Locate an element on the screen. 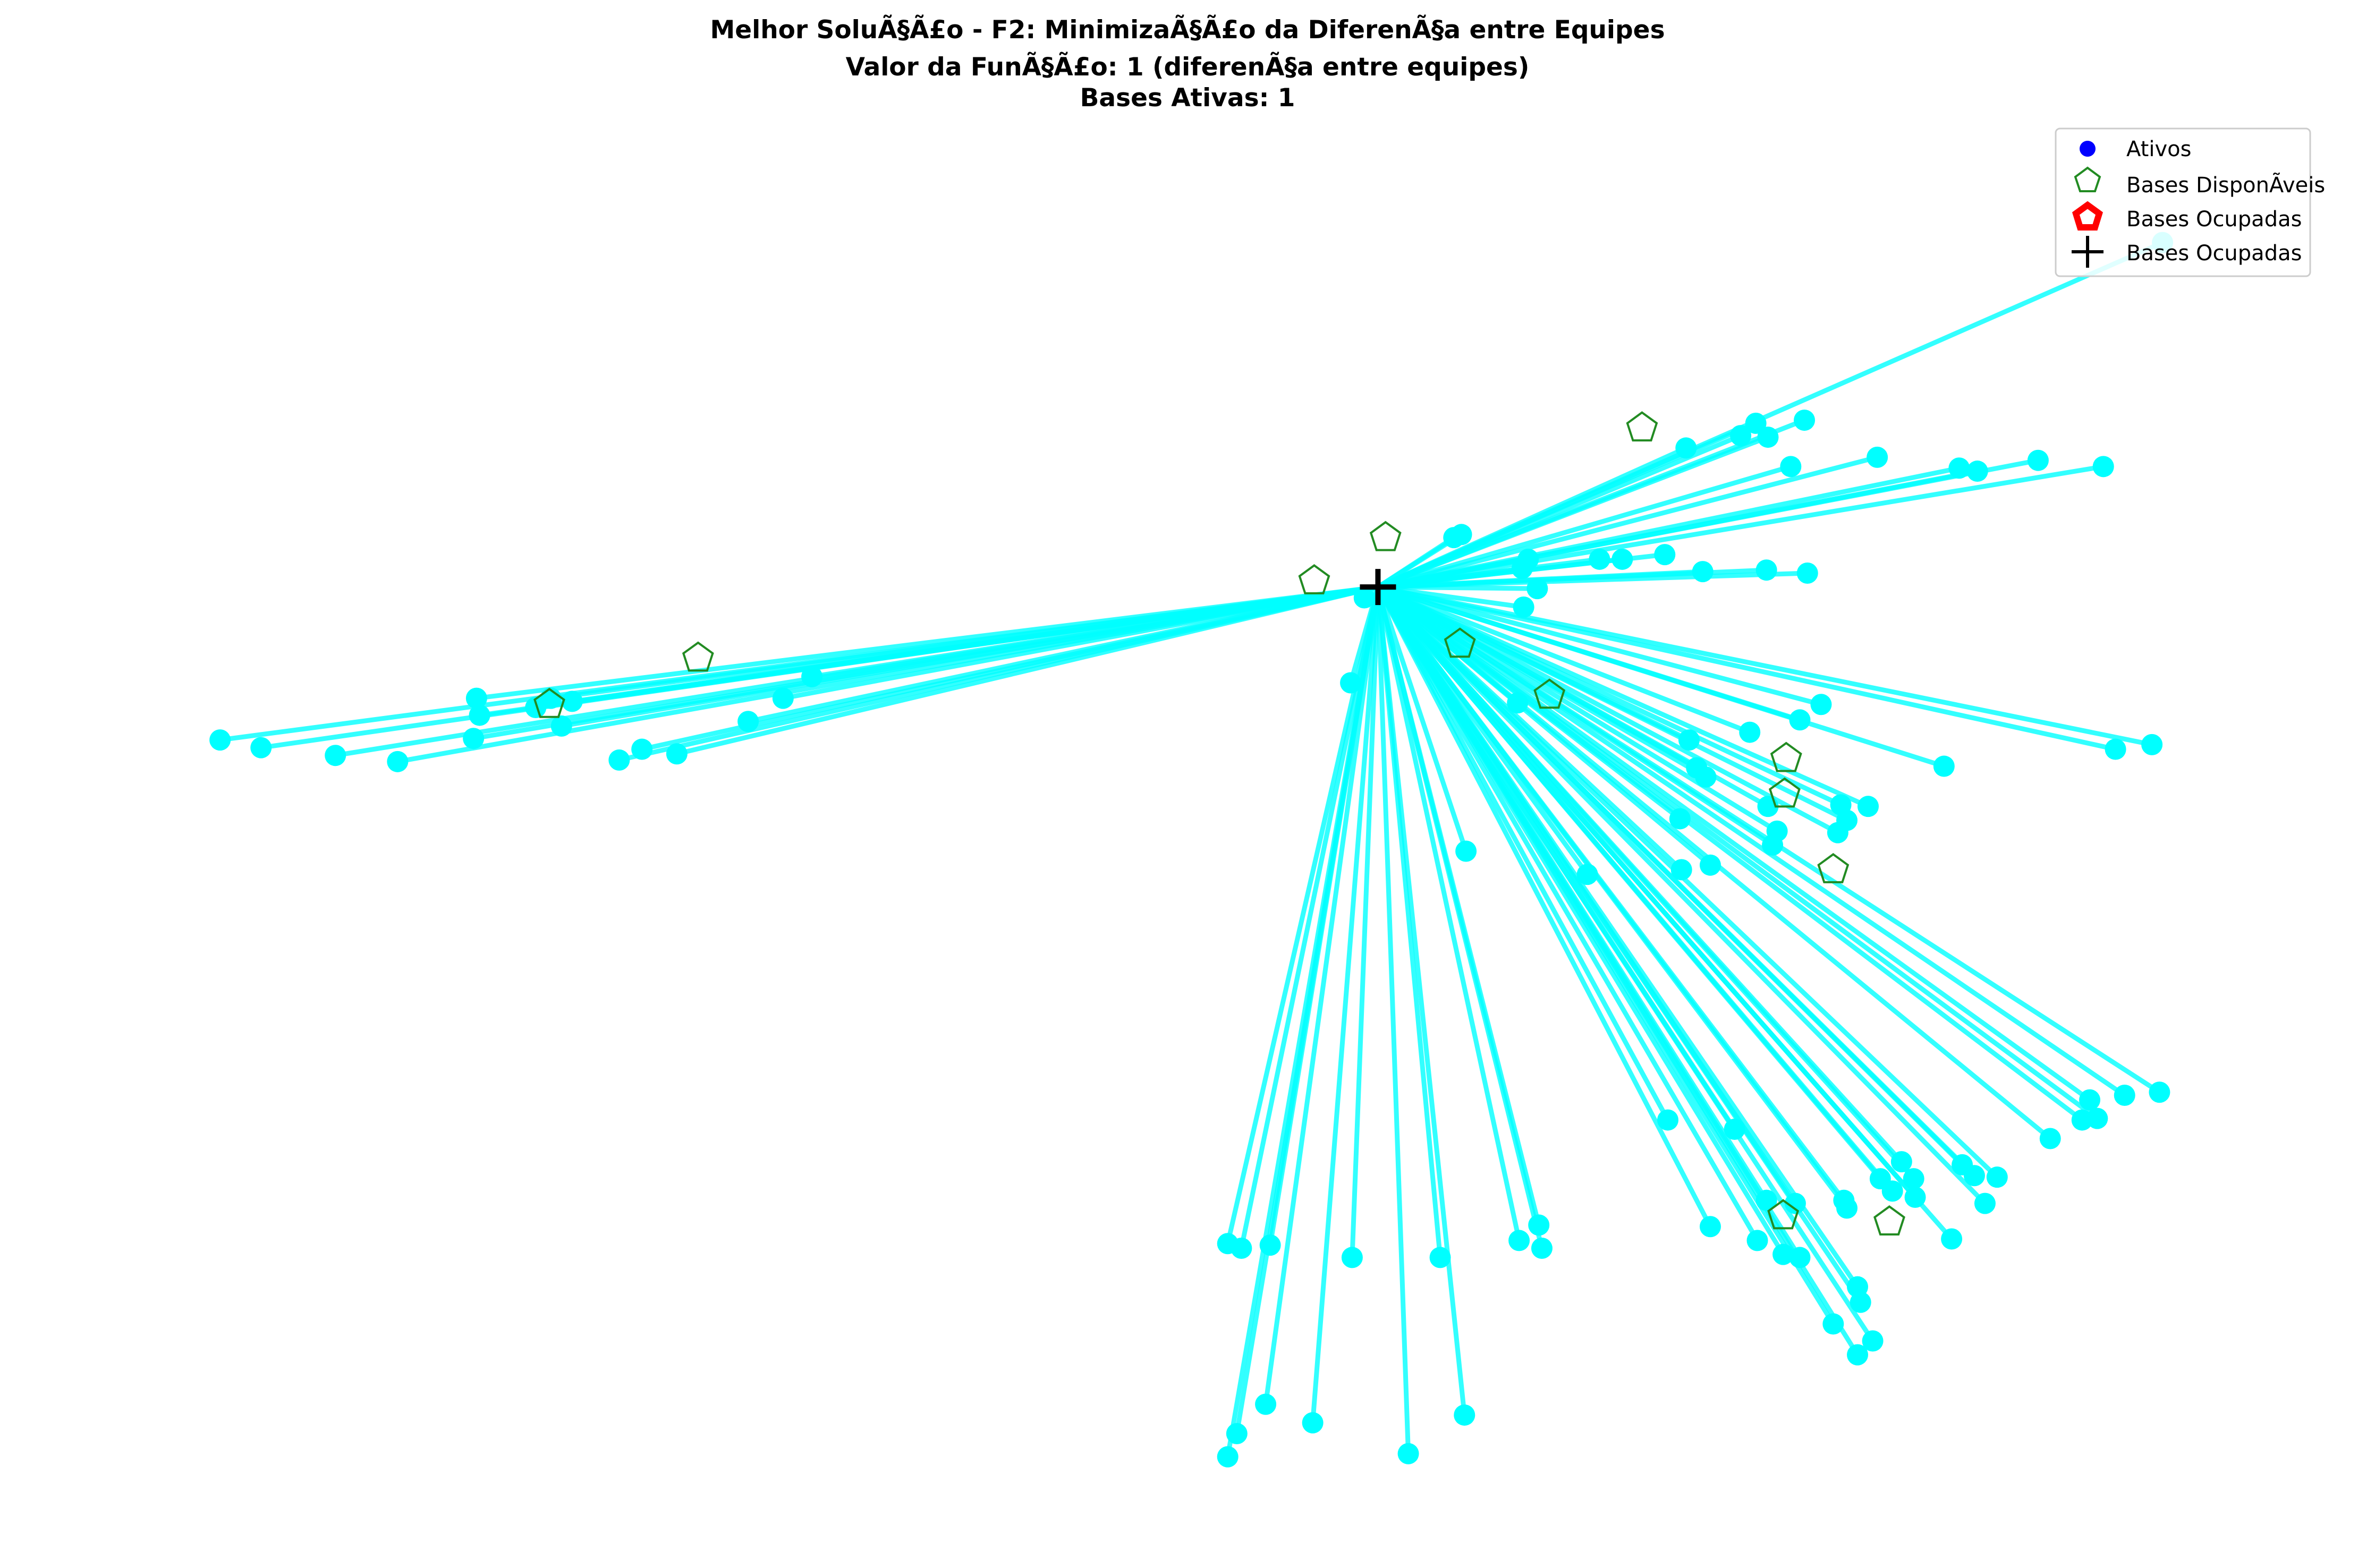  legend-label-bases-ocupadas: Bases Ocupadas is located at coordinates (2214, 220).